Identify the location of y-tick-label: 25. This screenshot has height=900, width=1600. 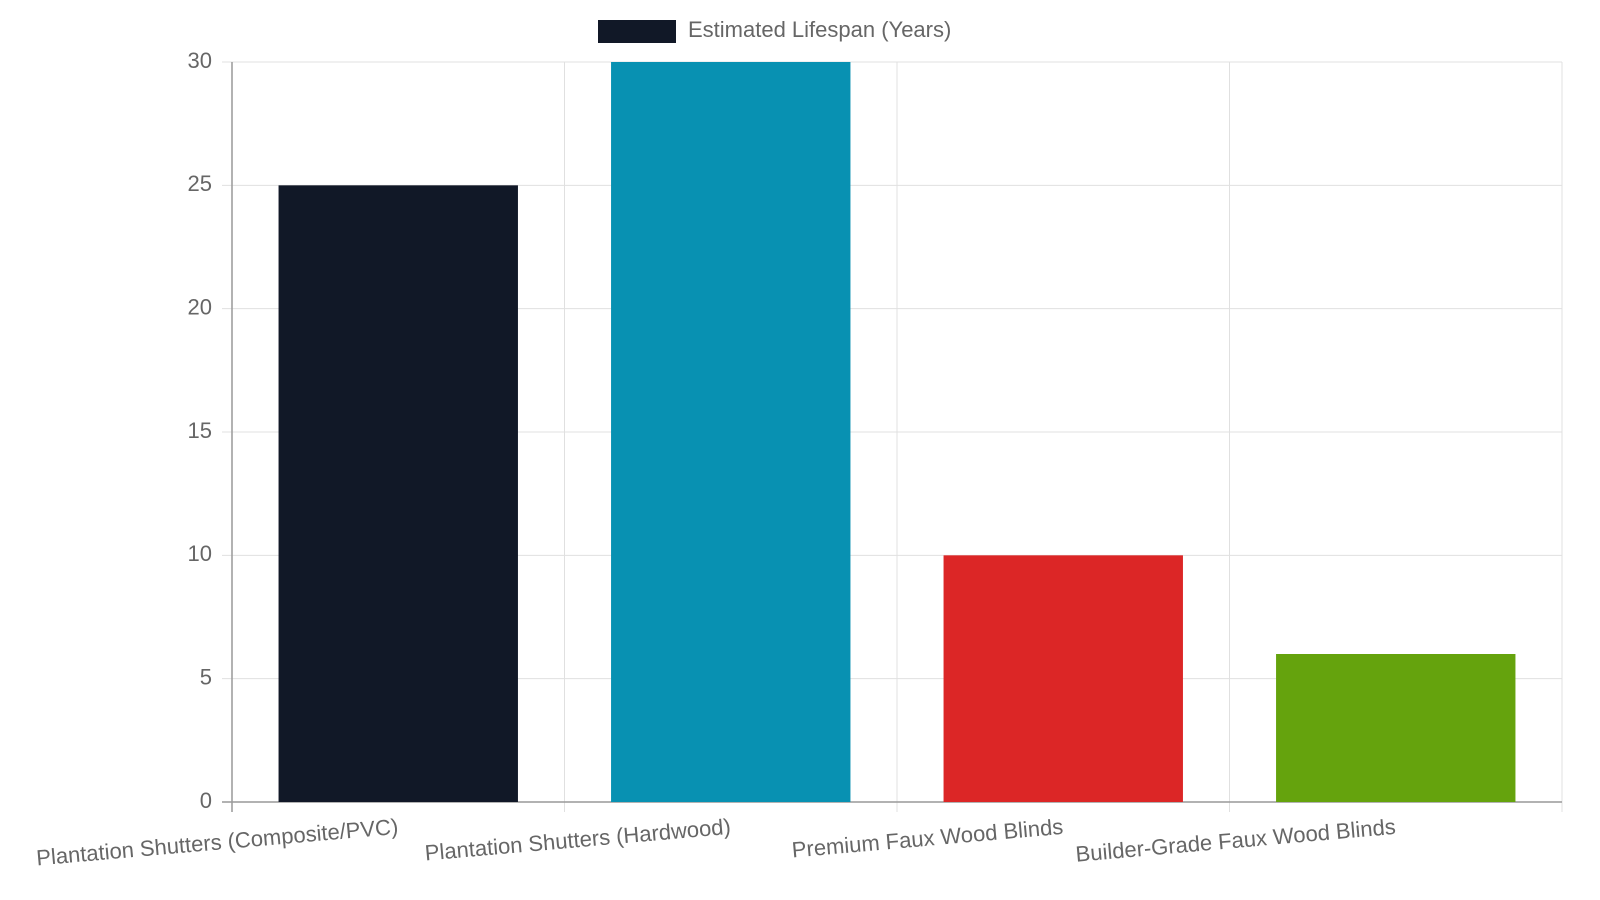
(200, 183).